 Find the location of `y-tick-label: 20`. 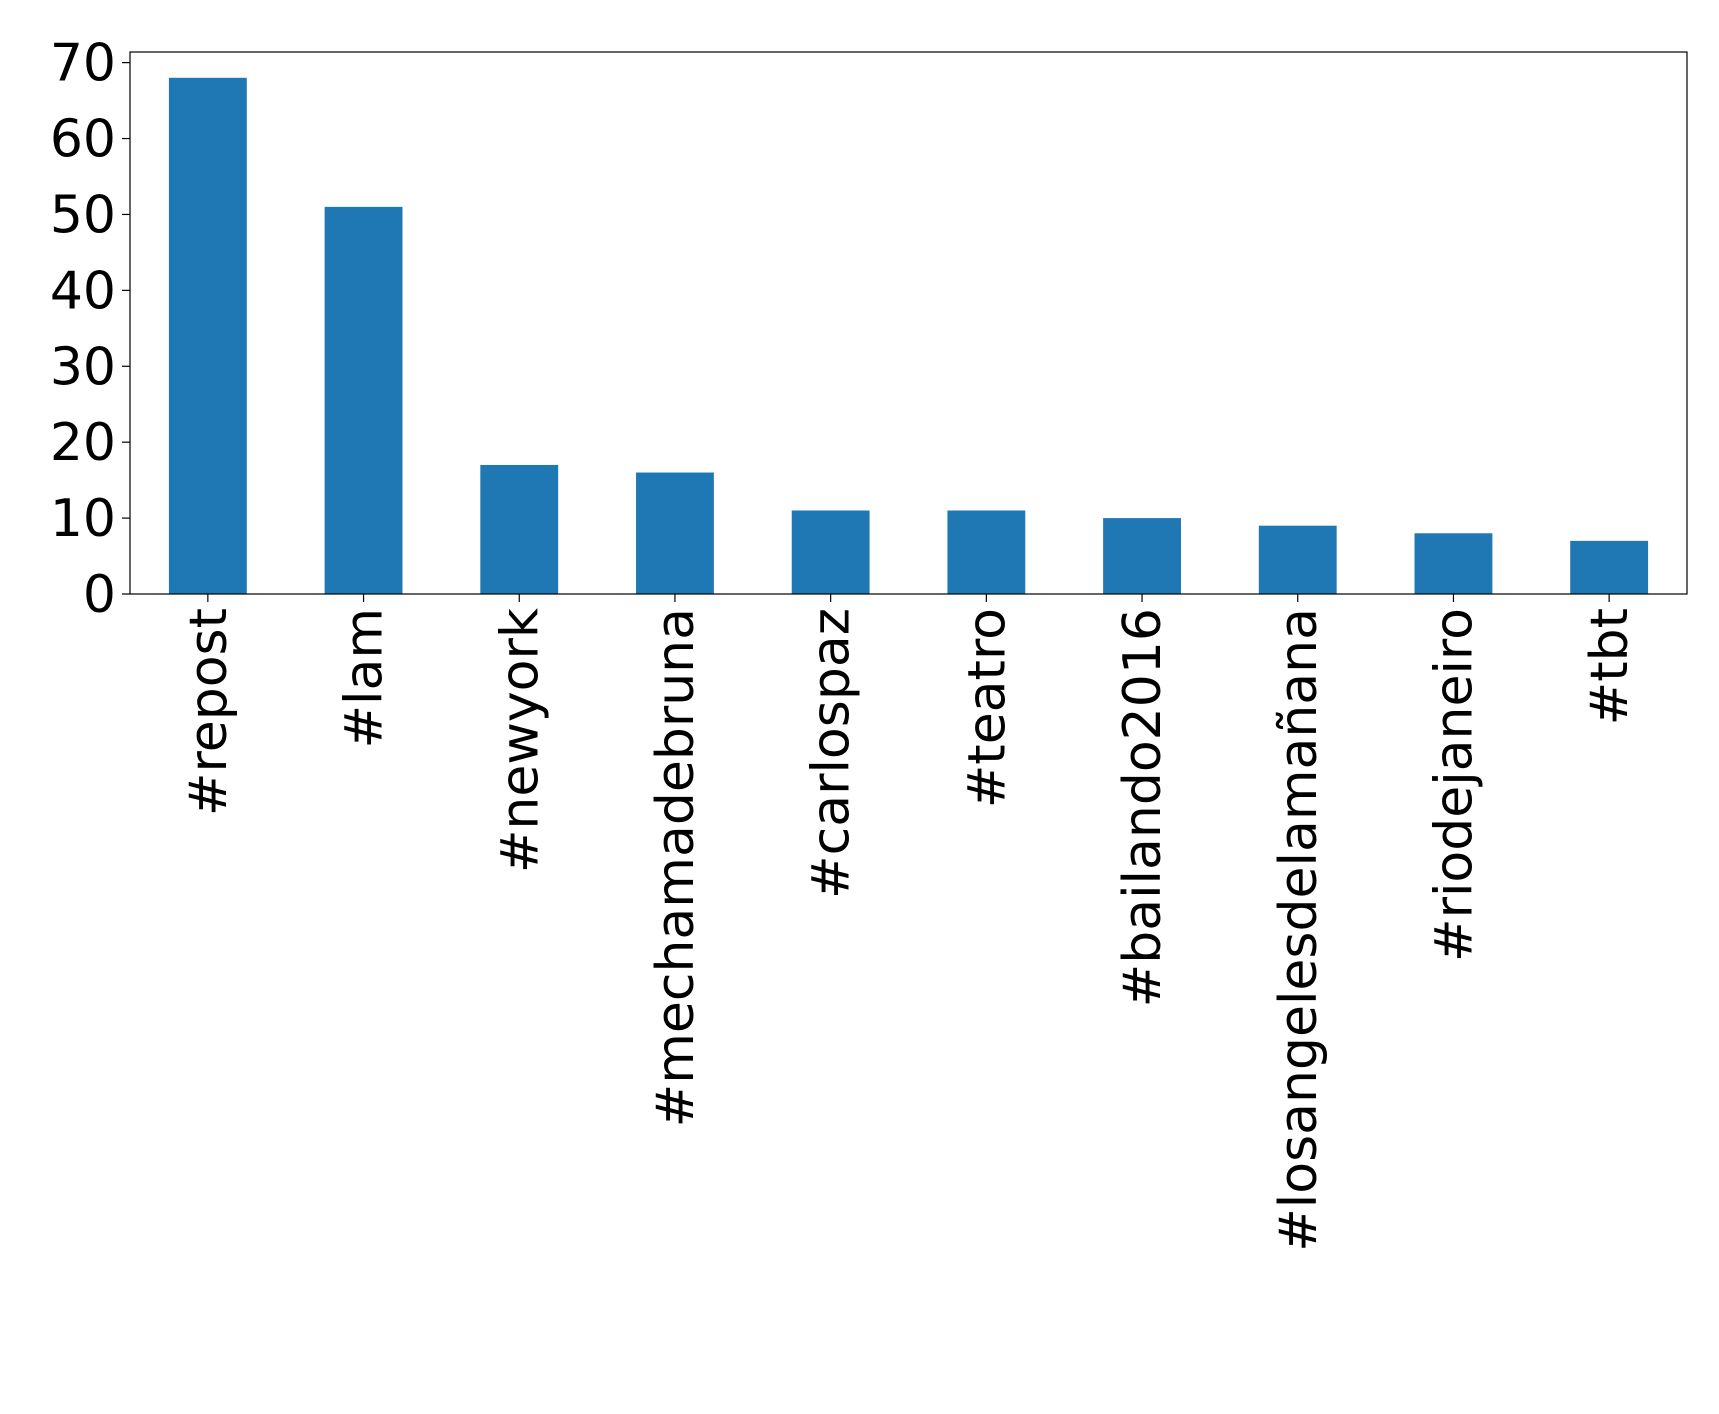

y-tick-label: 20 is located at coordinates (83, 443).